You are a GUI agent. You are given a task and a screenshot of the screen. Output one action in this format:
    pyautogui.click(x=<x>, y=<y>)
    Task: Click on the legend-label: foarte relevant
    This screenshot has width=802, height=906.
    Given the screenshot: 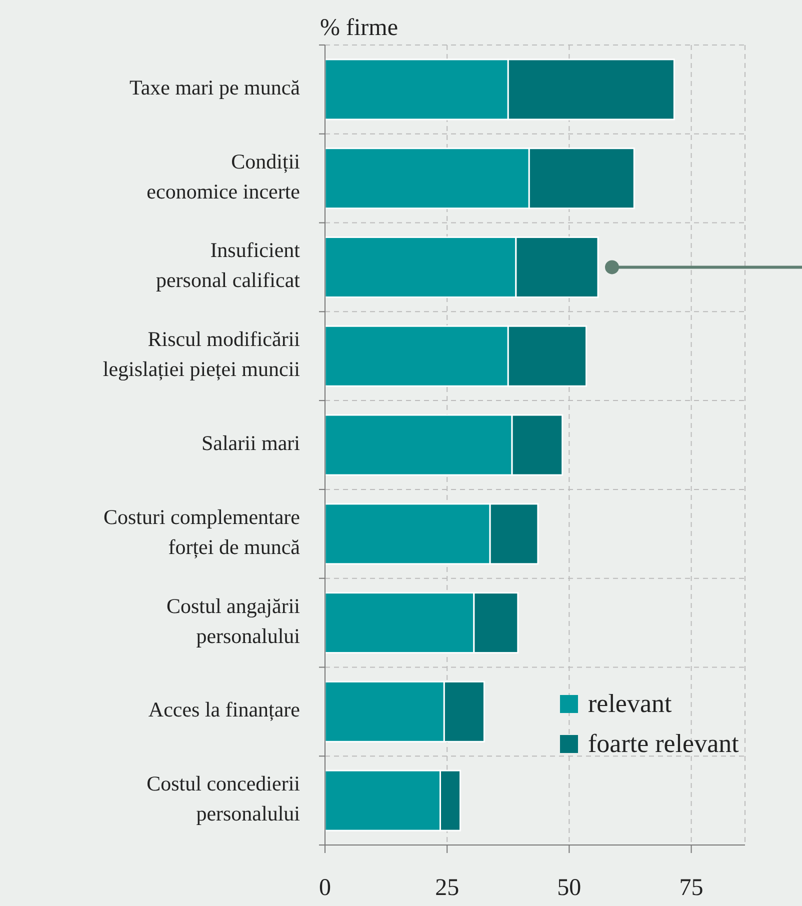 What is the action you would take?
    pyautogui.click(x=664, y=743)
    